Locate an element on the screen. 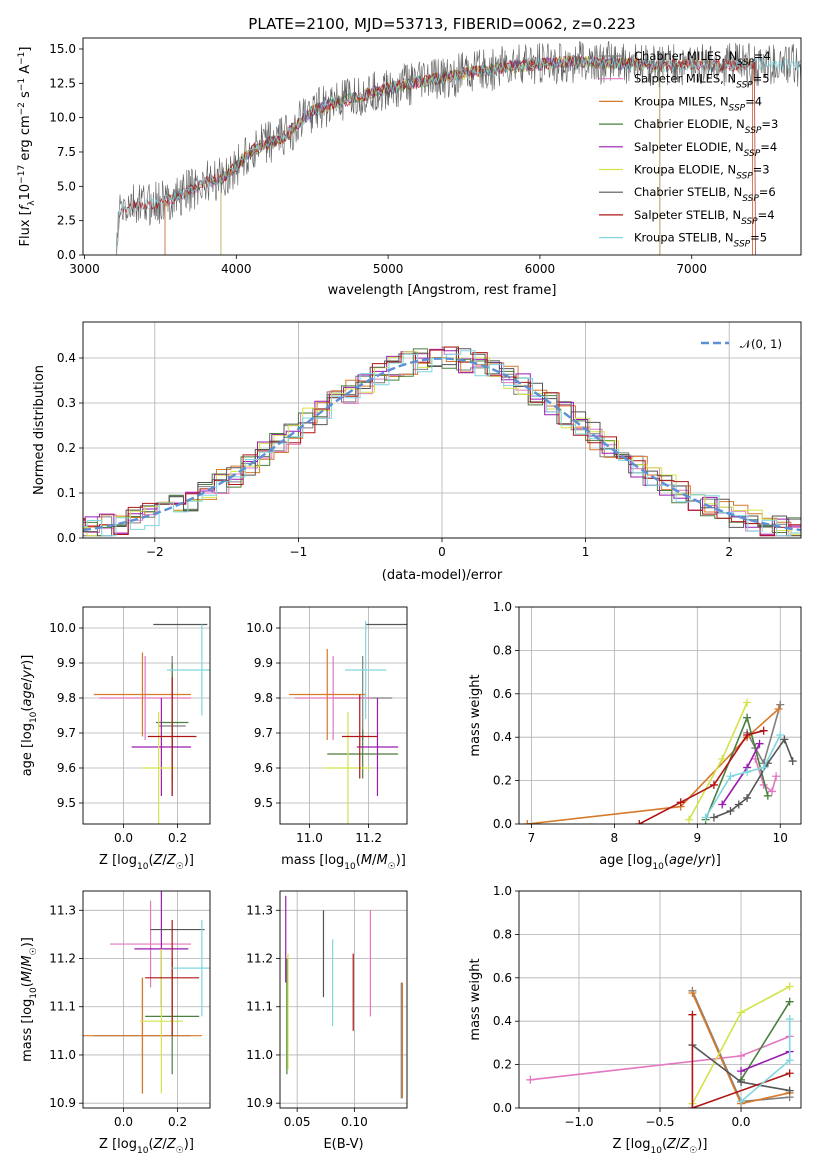  label-part: Chabrier ELODIE, N is located at coordinates (689, 124).